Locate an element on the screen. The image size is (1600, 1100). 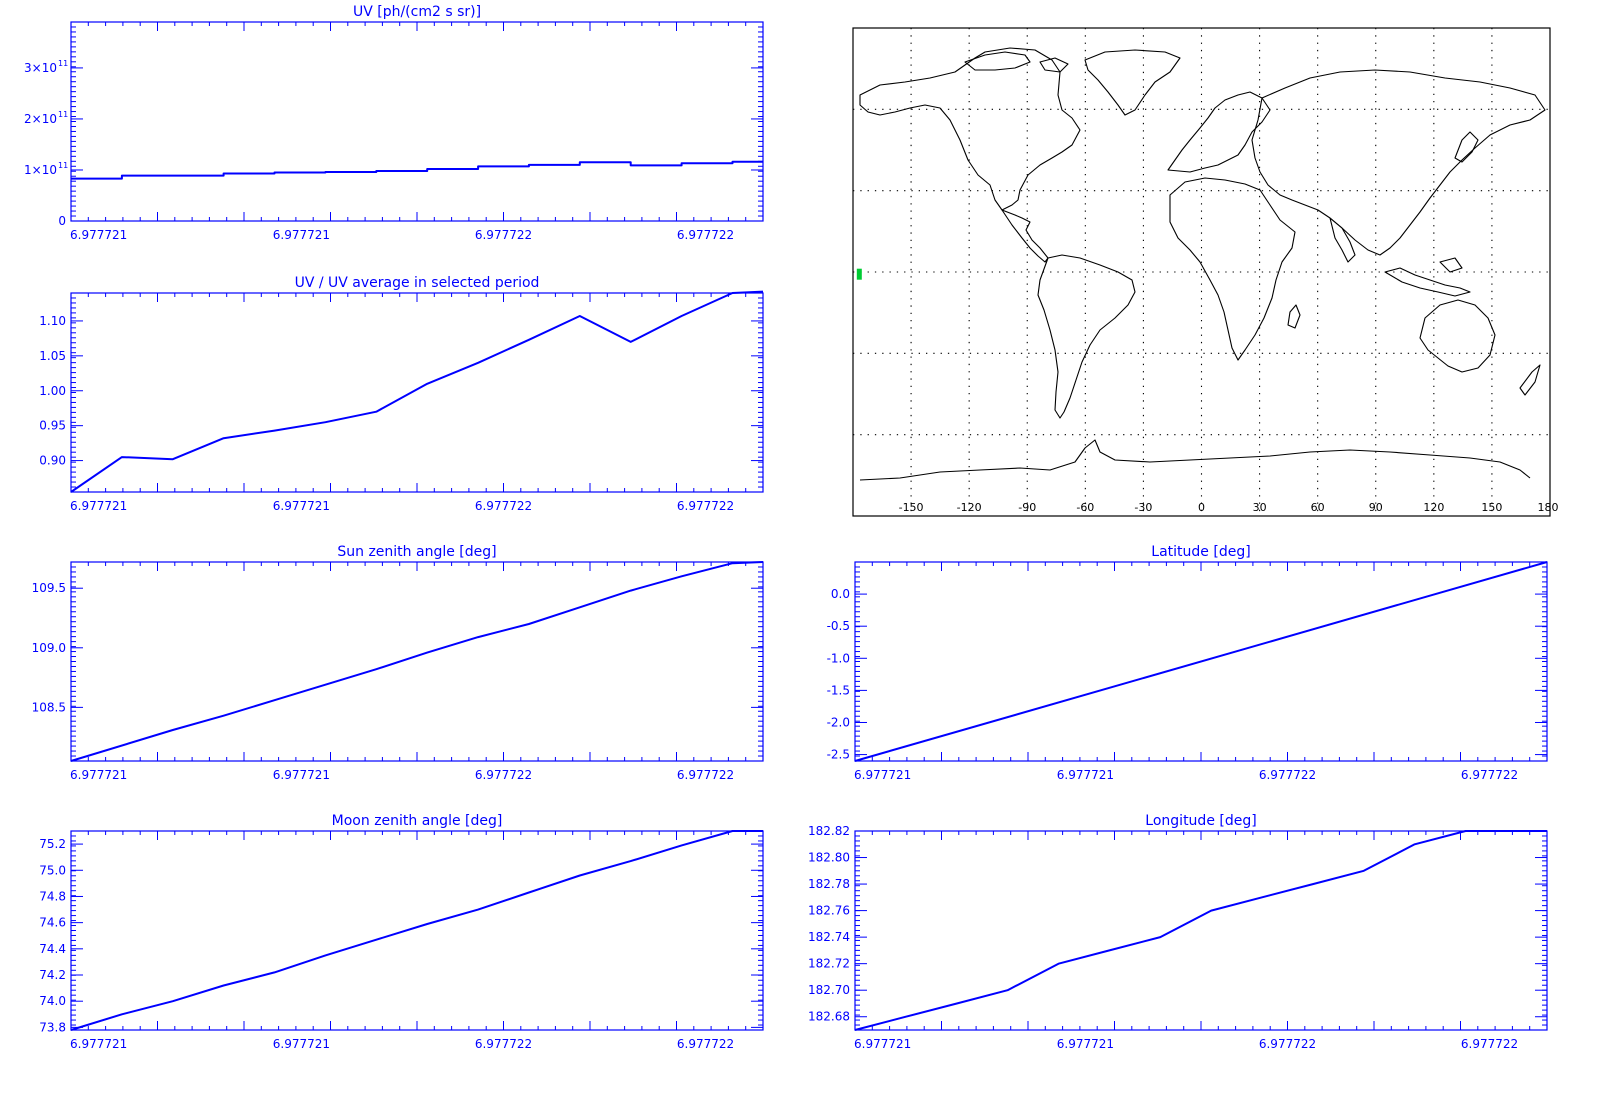
coastline-new-zealand is located at coordinates (1530, 380).